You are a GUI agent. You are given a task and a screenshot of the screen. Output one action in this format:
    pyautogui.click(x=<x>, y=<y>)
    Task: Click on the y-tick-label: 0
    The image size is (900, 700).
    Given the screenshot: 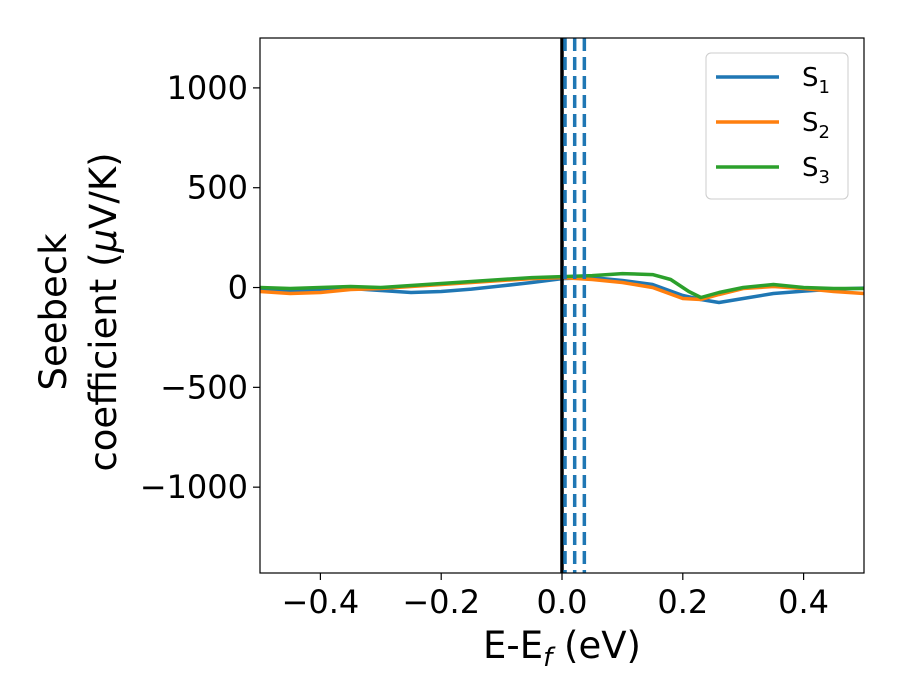 What is the action you would take?
    pyautogui.click(x=238, y=288)
    